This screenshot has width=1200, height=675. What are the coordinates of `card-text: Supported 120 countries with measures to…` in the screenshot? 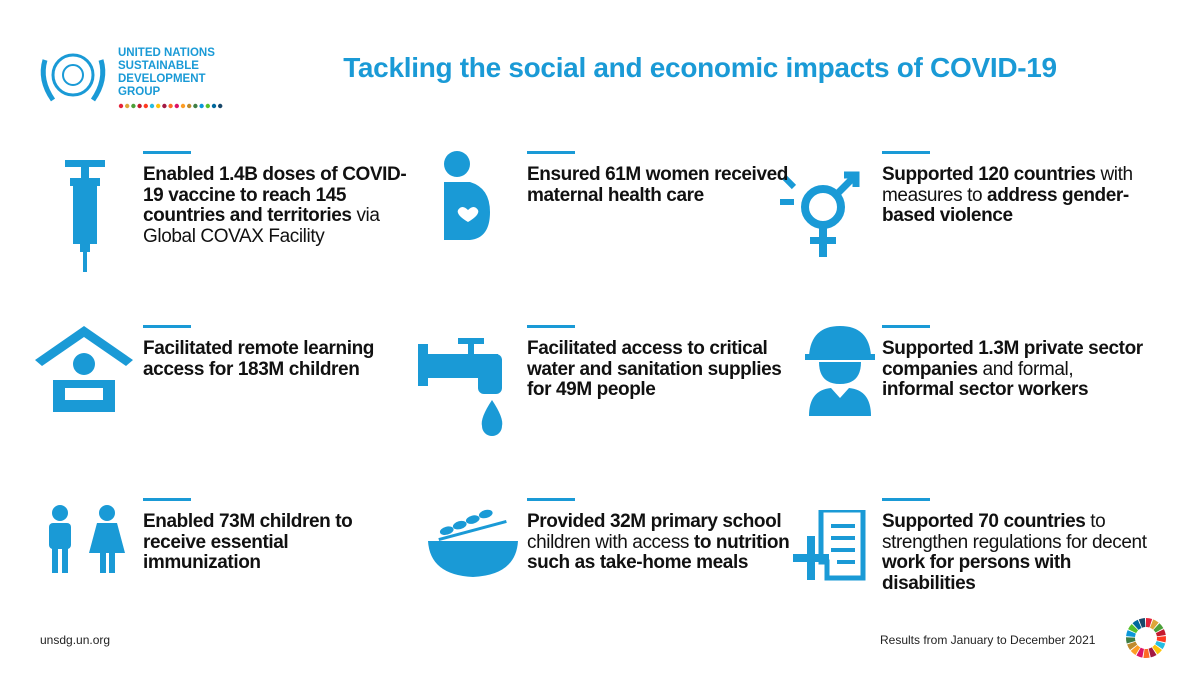 It's located at (1014, 195).